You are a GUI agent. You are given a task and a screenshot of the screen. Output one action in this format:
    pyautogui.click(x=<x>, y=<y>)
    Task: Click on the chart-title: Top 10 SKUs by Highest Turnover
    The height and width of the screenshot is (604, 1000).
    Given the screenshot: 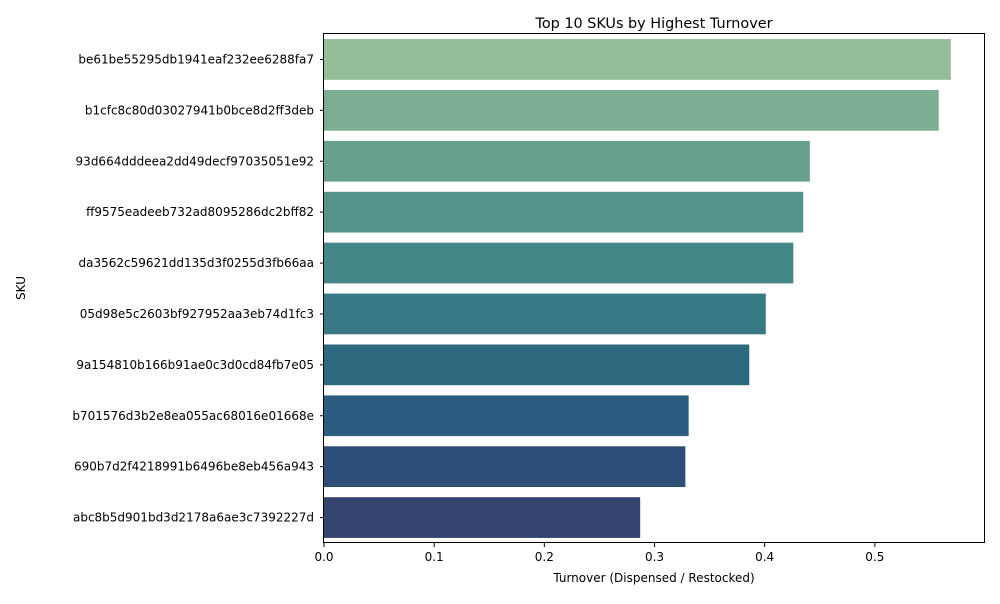 What is the action you would take?
    pyautogui.click(x=654, y=24)
    